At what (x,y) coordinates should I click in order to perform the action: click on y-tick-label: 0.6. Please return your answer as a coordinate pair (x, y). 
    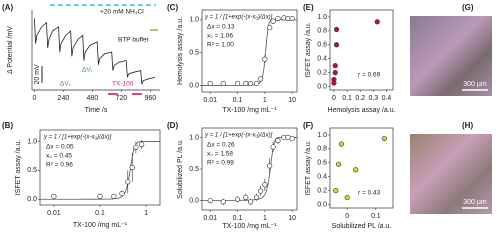
    Looking at the image, I should click on (322, 163).